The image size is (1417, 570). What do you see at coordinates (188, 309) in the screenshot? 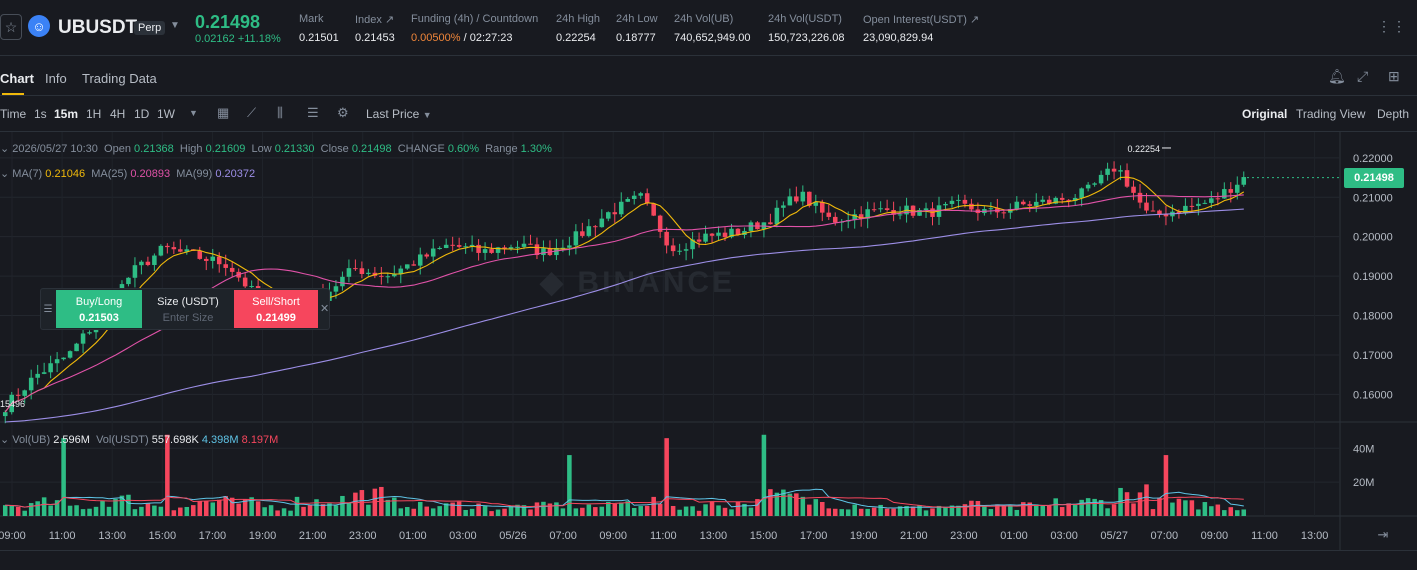
I see `size-input: Size (USDT) Enter Size` at bounding box center [188, 309].